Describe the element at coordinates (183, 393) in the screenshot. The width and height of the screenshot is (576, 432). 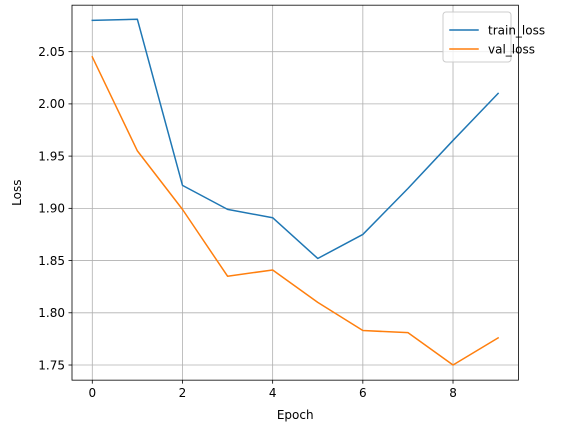
I see `x-tick-label: 2` at that location.